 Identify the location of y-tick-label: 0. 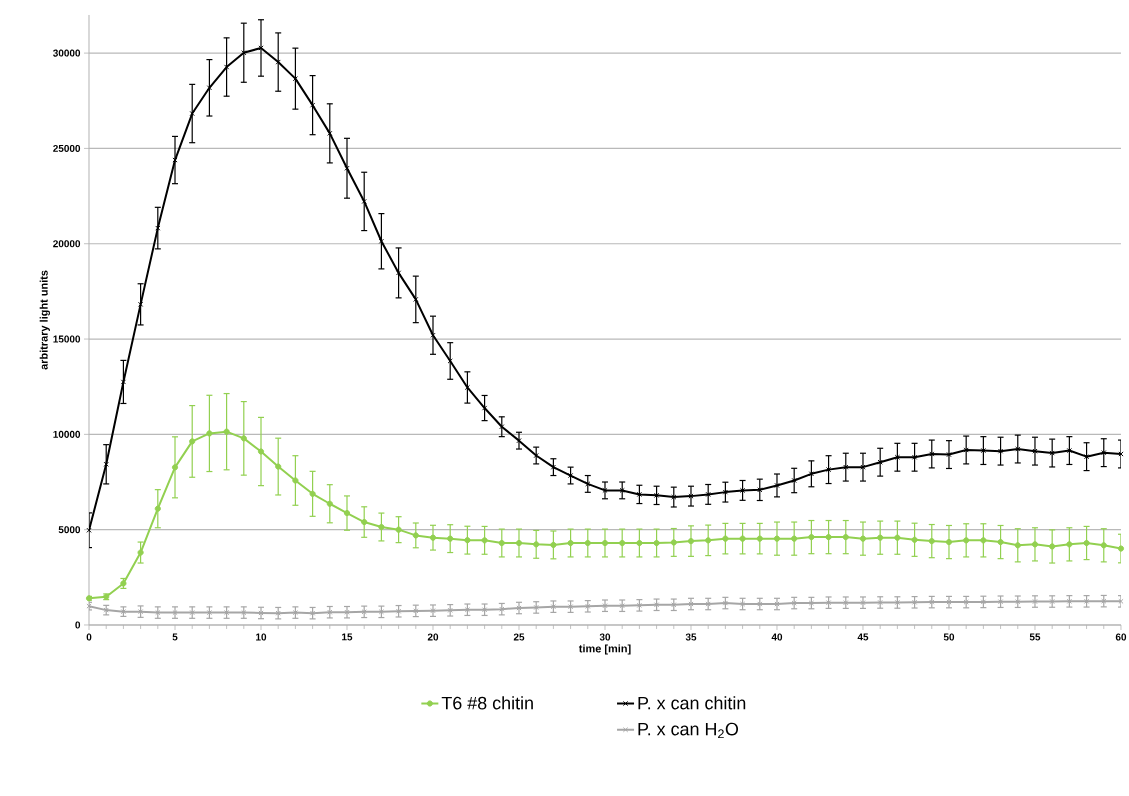
(78, 625).